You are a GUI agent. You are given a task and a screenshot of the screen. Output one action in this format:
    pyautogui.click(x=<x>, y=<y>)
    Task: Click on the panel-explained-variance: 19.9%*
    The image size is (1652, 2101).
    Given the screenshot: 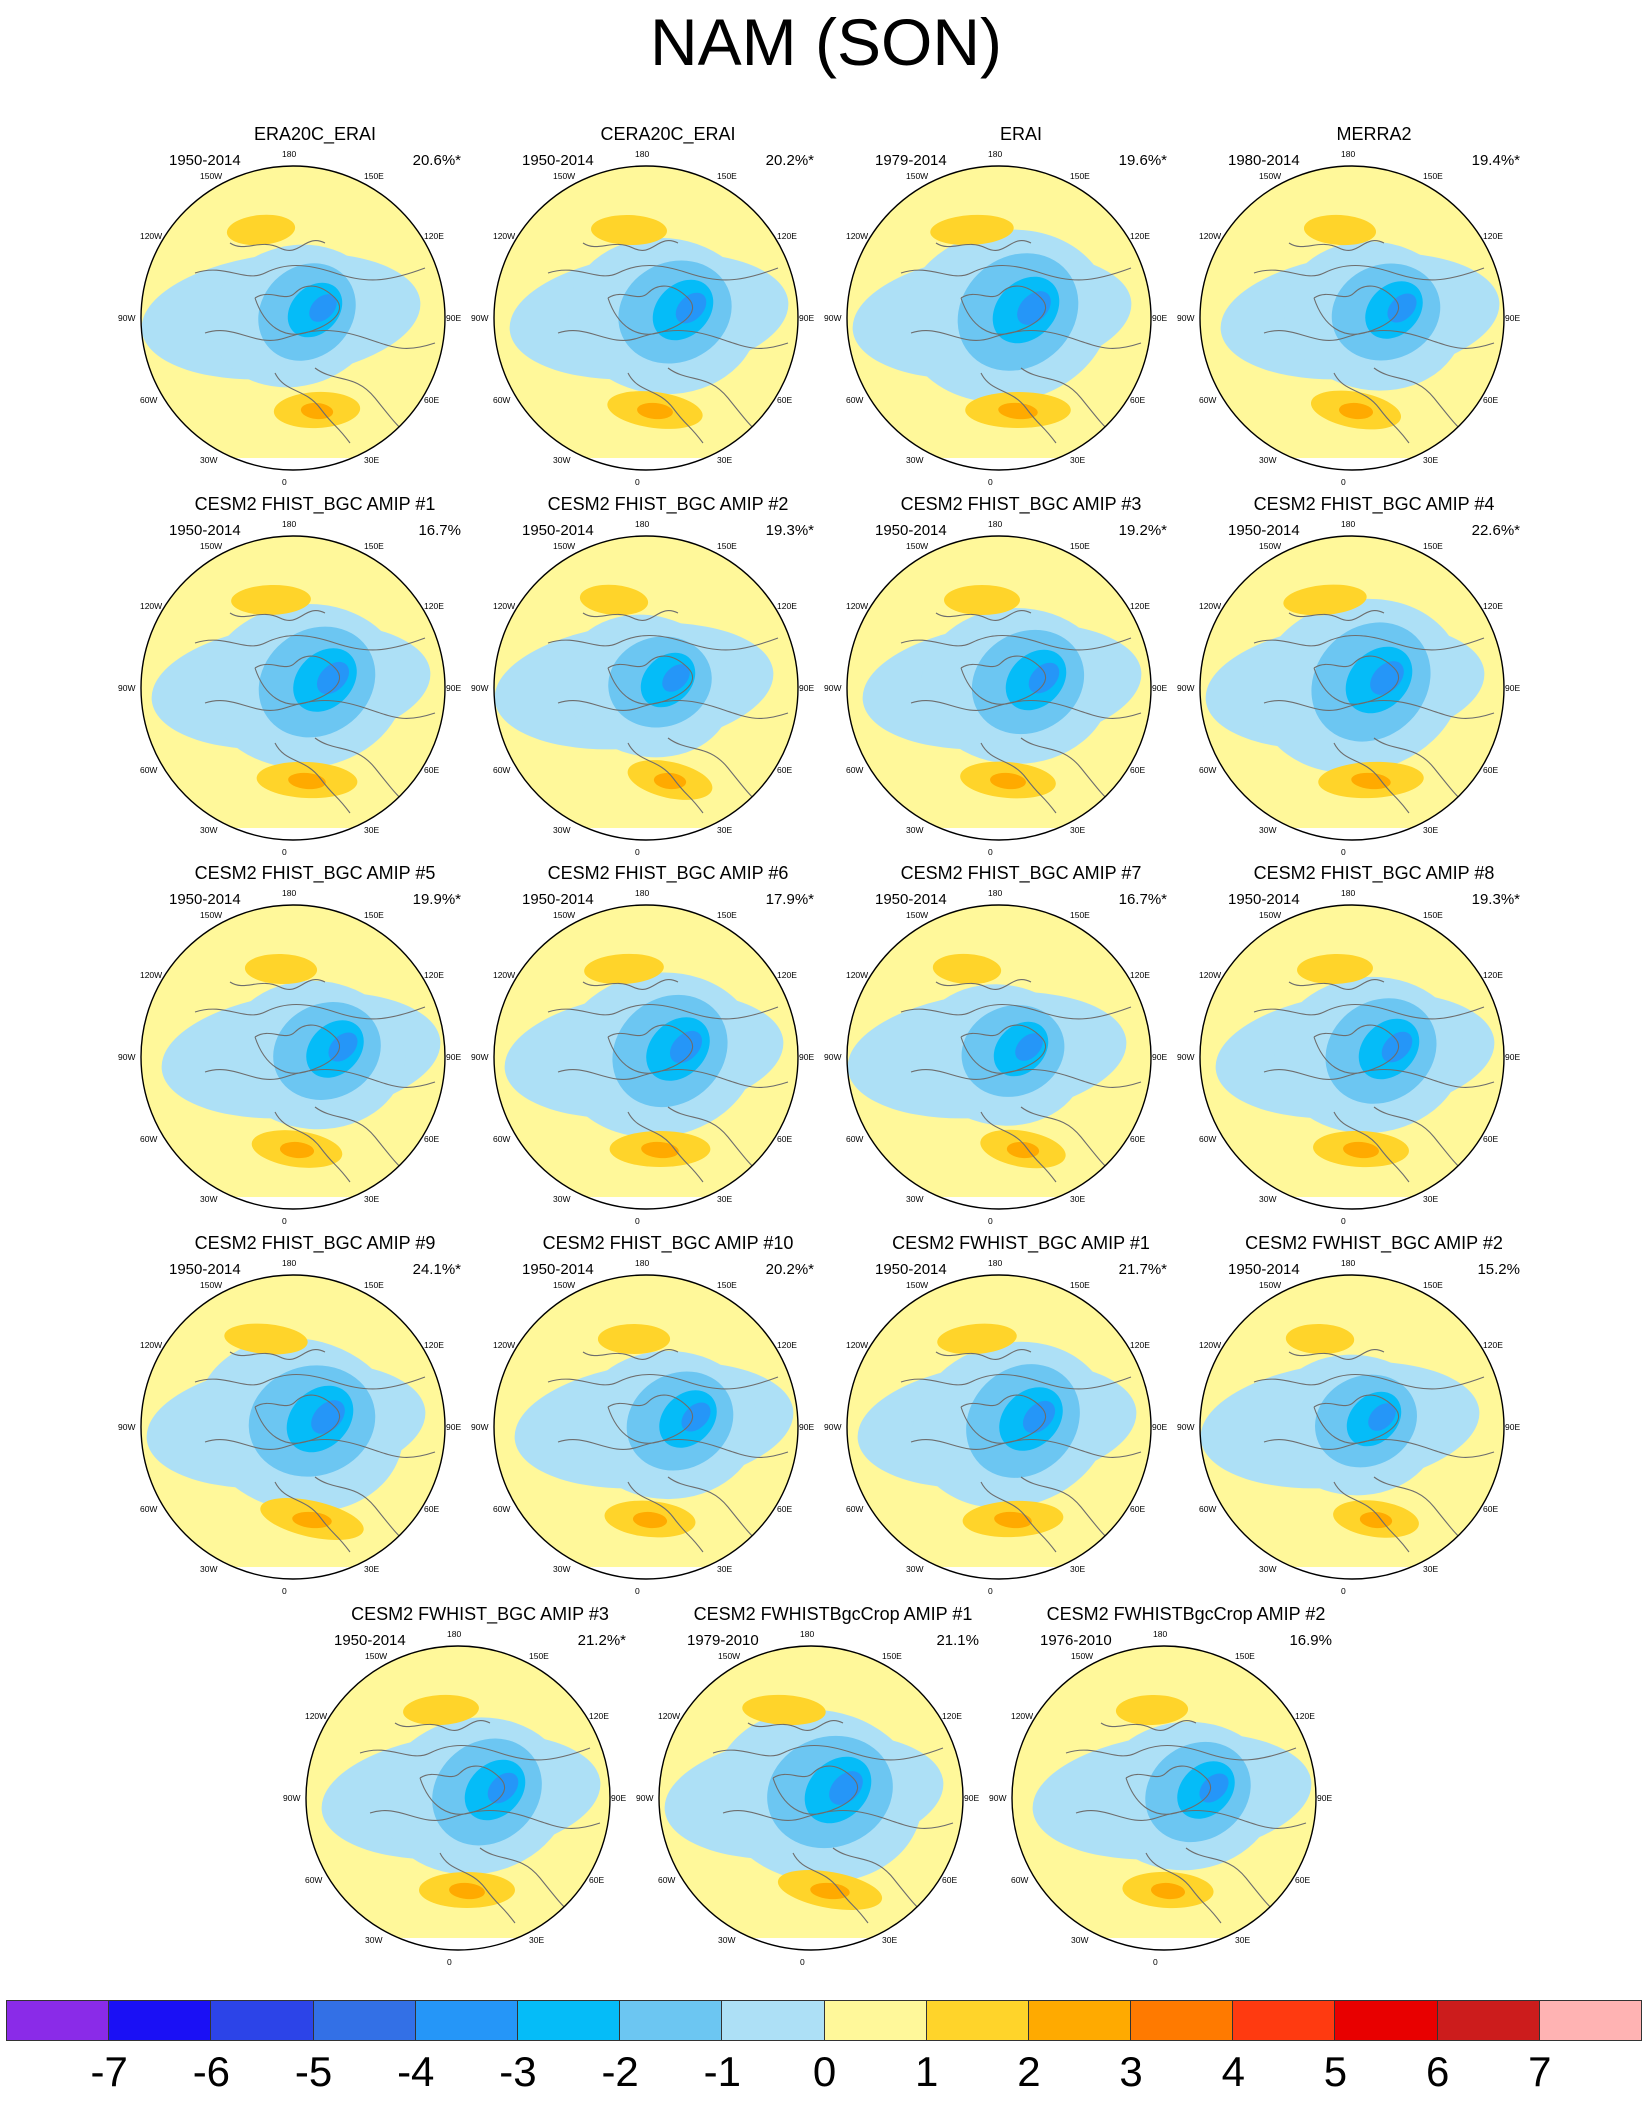 What is the action you would take?
    pyautogui.click(x=436, y=899)
    